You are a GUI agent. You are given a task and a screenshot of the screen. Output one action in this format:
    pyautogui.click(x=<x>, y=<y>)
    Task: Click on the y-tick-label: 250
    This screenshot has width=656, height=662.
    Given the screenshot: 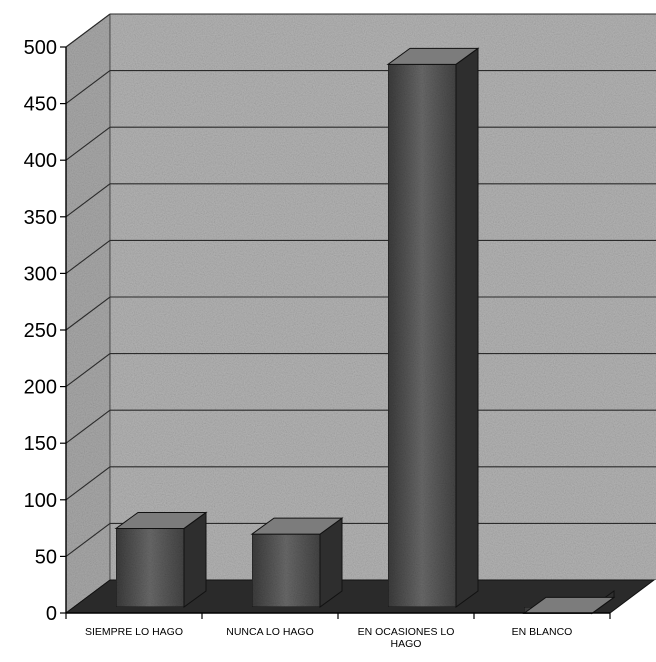 What is the action you would take?
    pyautogui.click(x=40, y=331)
    